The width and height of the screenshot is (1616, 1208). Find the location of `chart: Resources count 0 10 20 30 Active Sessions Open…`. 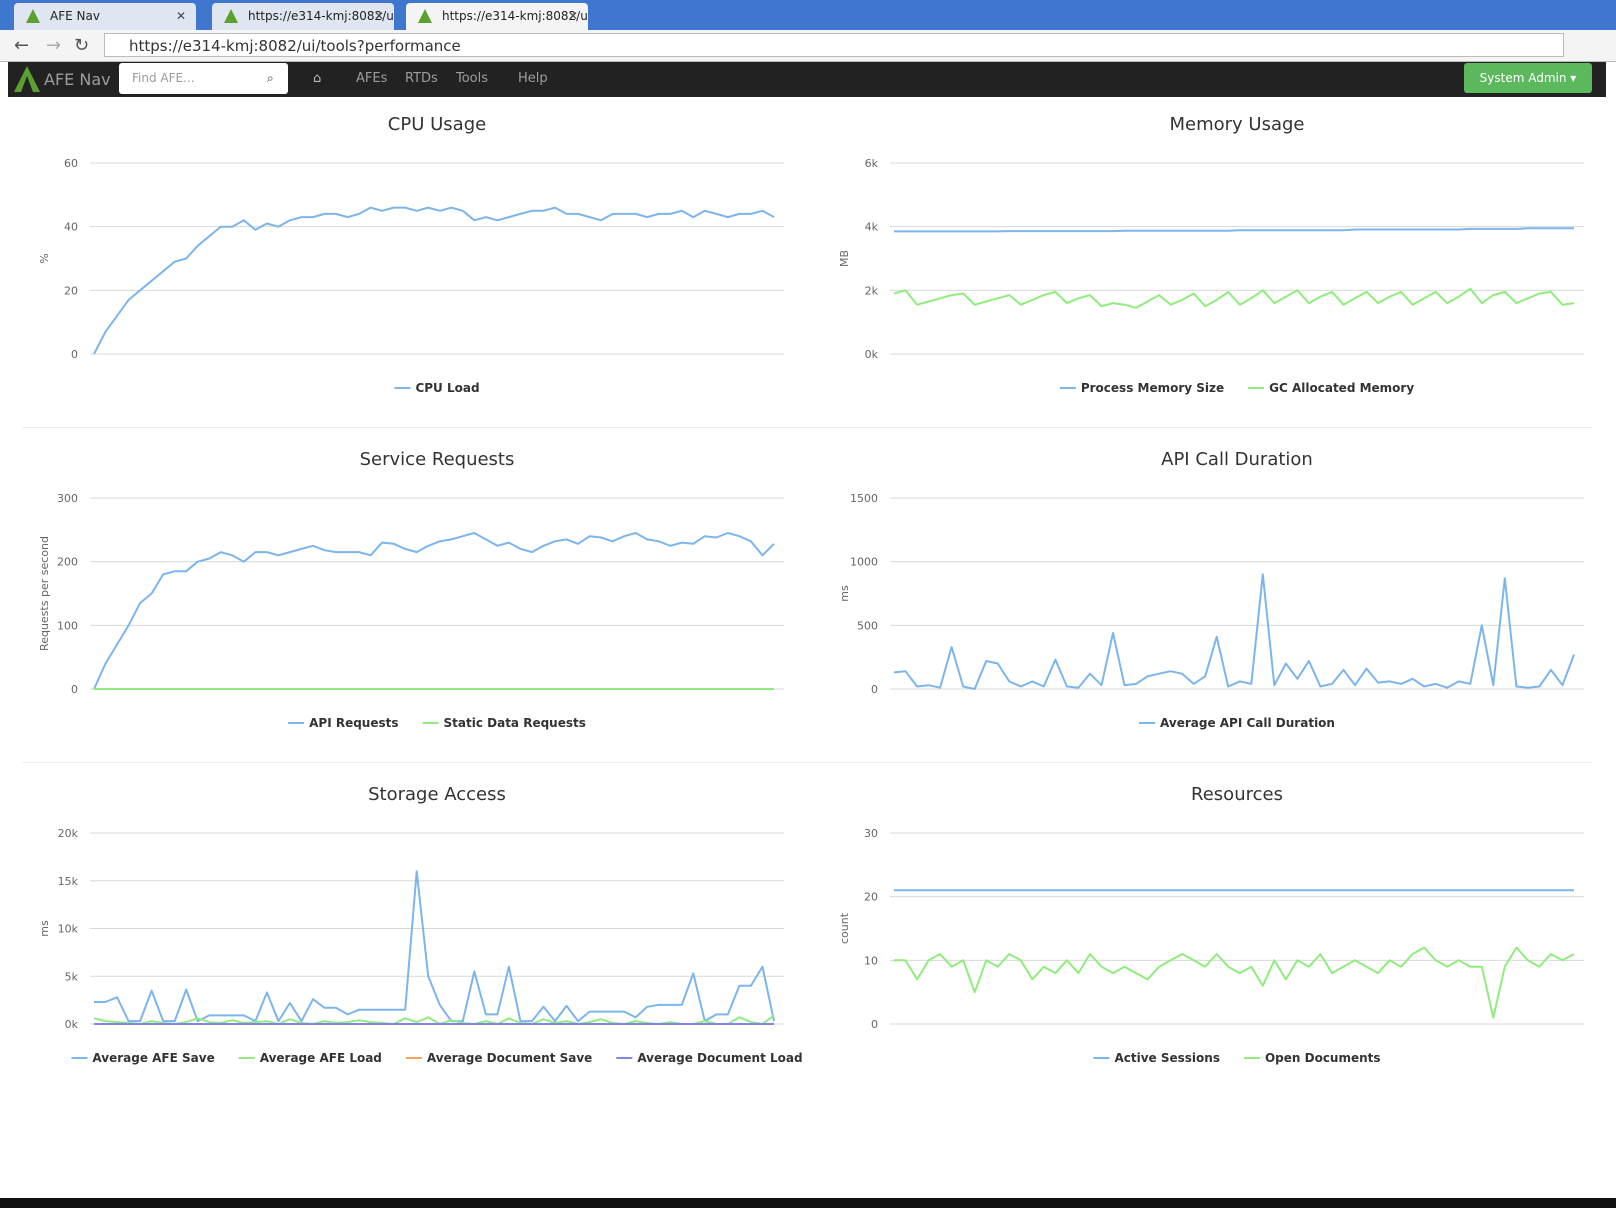

chart: Resources count 0 10 20 30 Active Sessions Open… is located at coordinates (1211, 924).